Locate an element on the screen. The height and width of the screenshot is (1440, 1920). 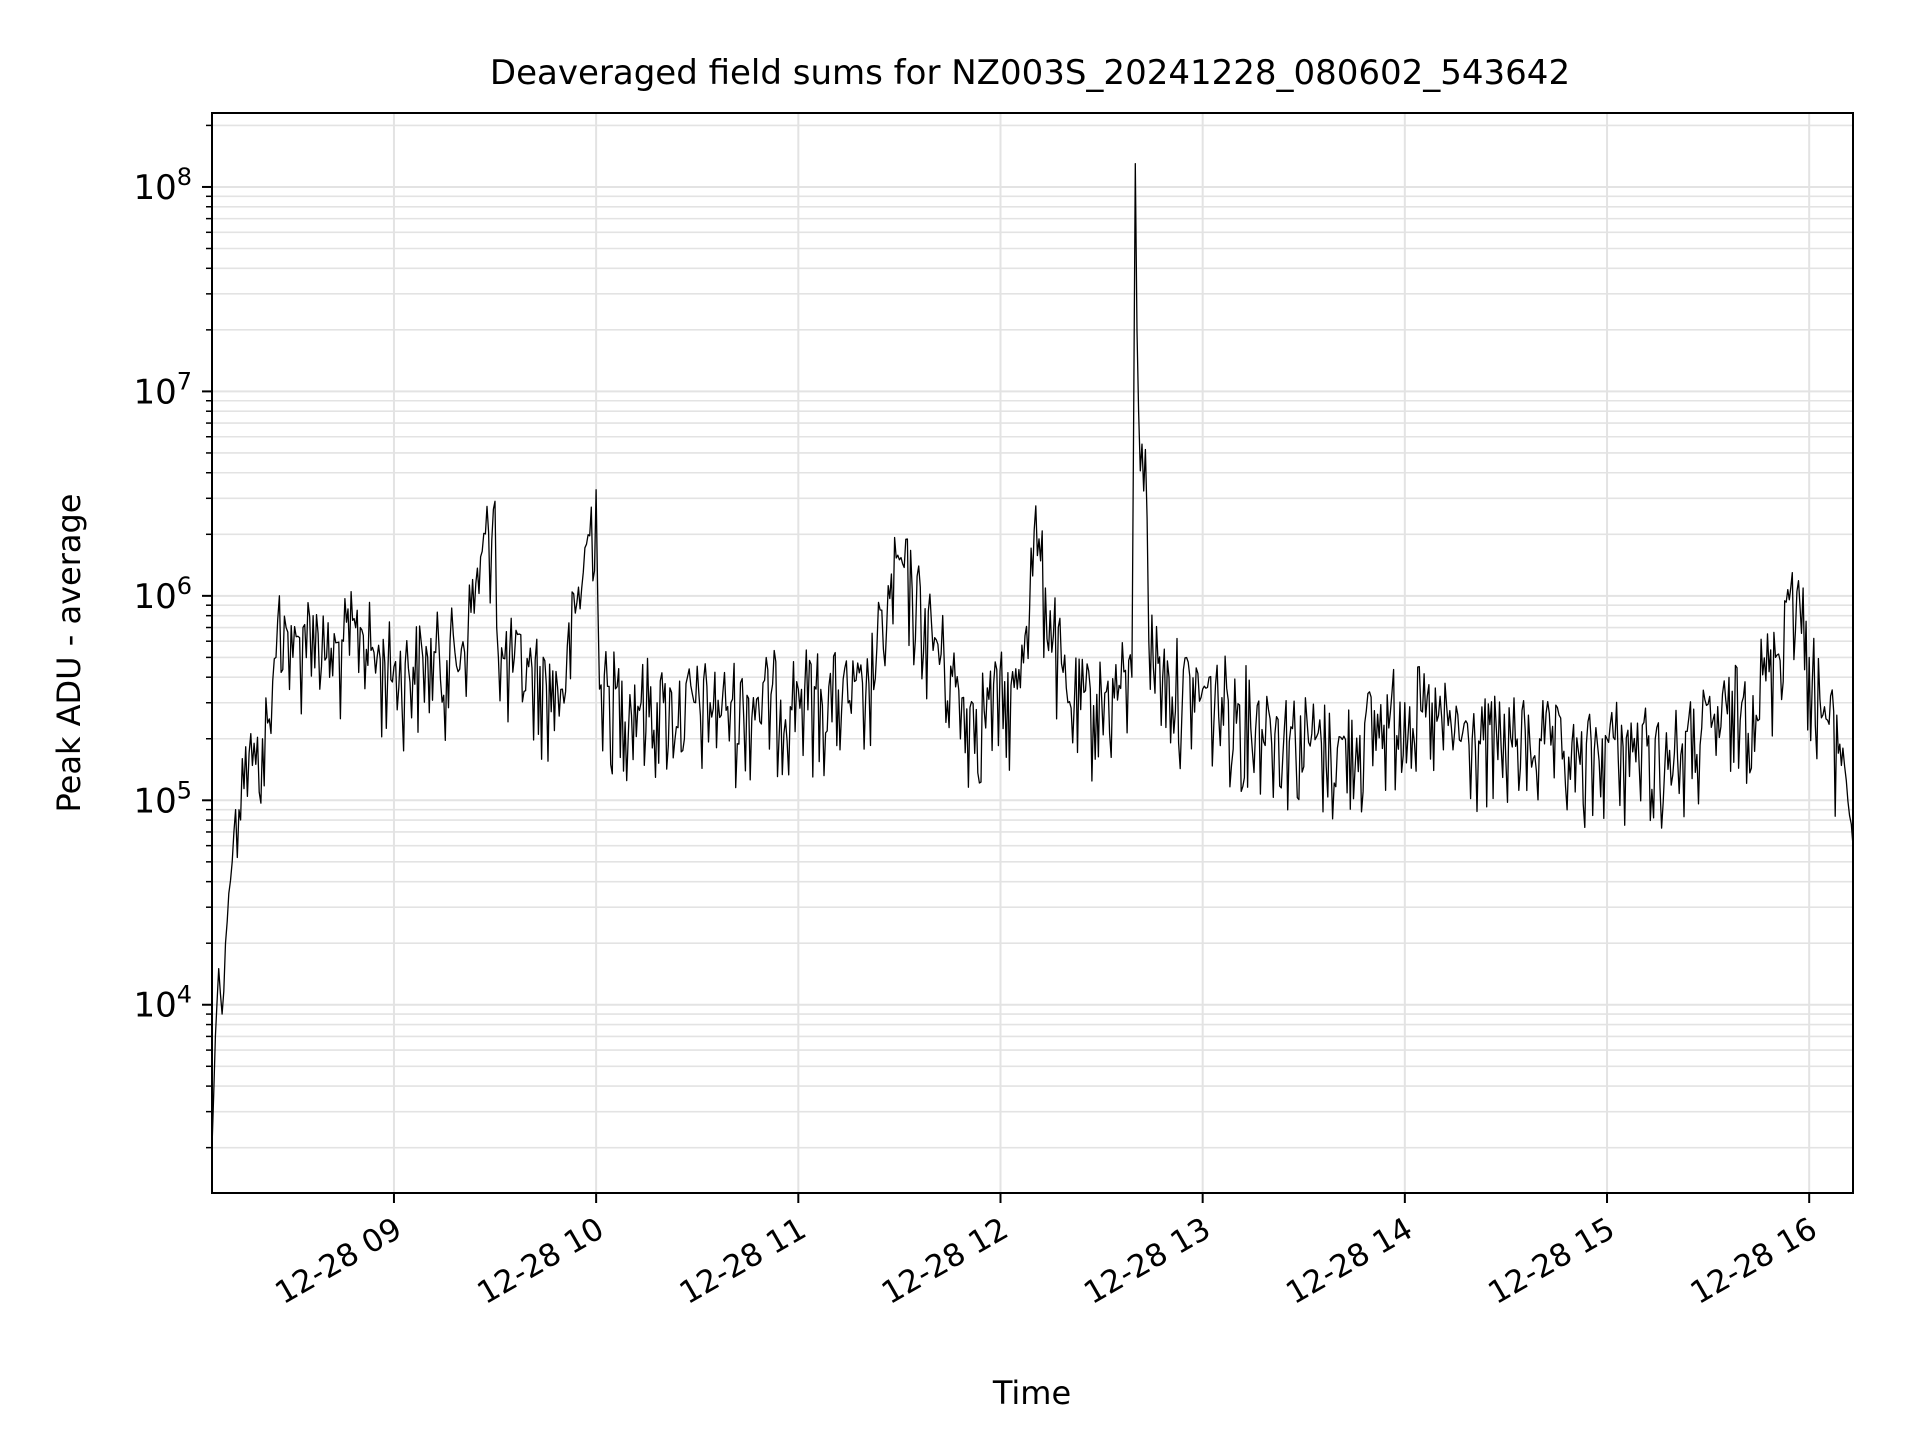
y-axis-label: Peak ADU - average is located at coordinates (69, 653).